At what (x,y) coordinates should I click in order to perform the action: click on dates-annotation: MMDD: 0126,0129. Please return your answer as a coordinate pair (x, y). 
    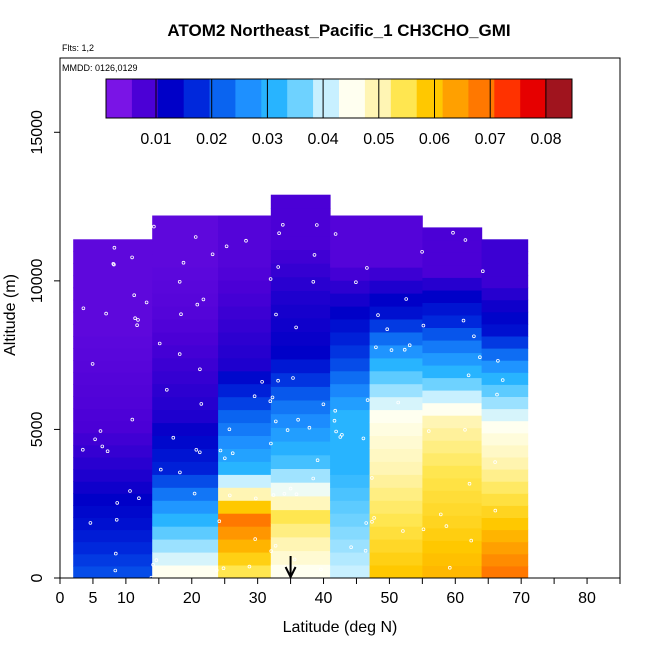
    Looking at the image, I should click on (100, 68).